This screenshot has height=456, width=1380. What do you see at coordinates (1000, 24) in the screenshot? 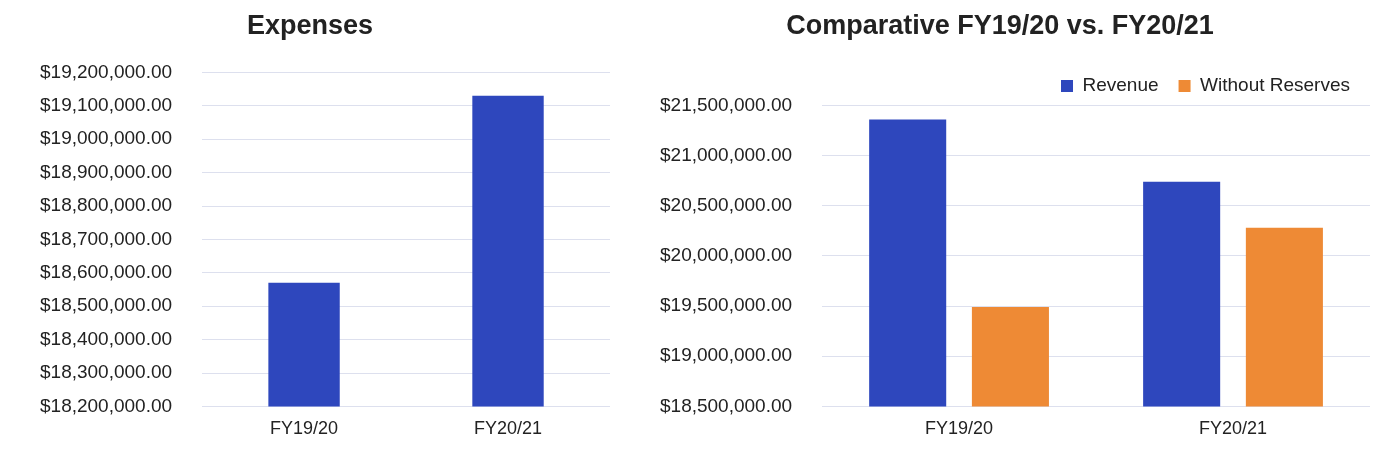
I see `chart-title: Comparative FY19/20 vs. FY20/21` at bounding box center [1000, 24].